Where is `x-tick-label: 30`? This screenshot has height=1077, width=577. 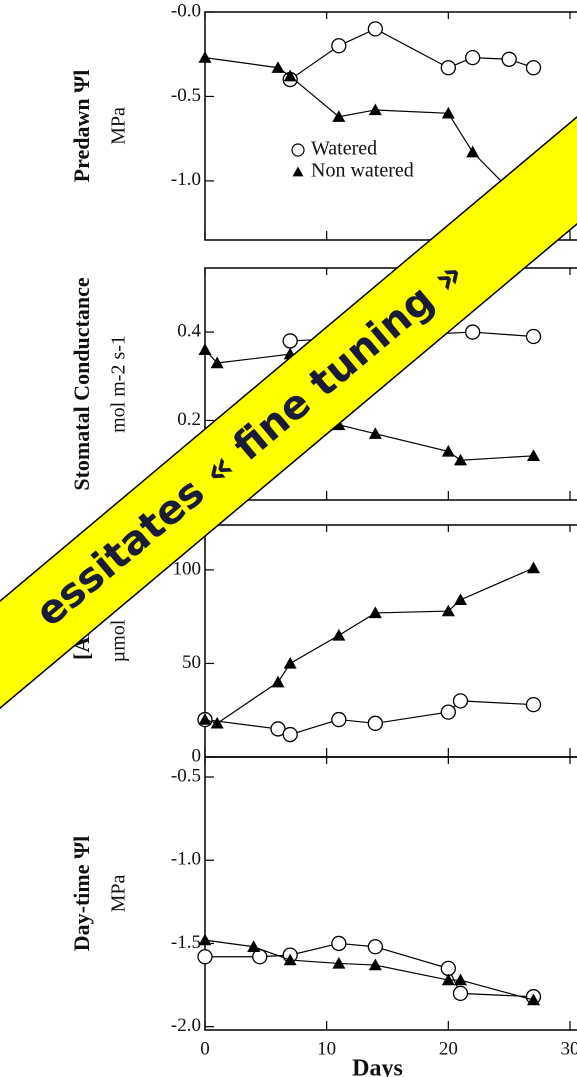 x-tick-label: 30 is located at coordinates (569, 1048).